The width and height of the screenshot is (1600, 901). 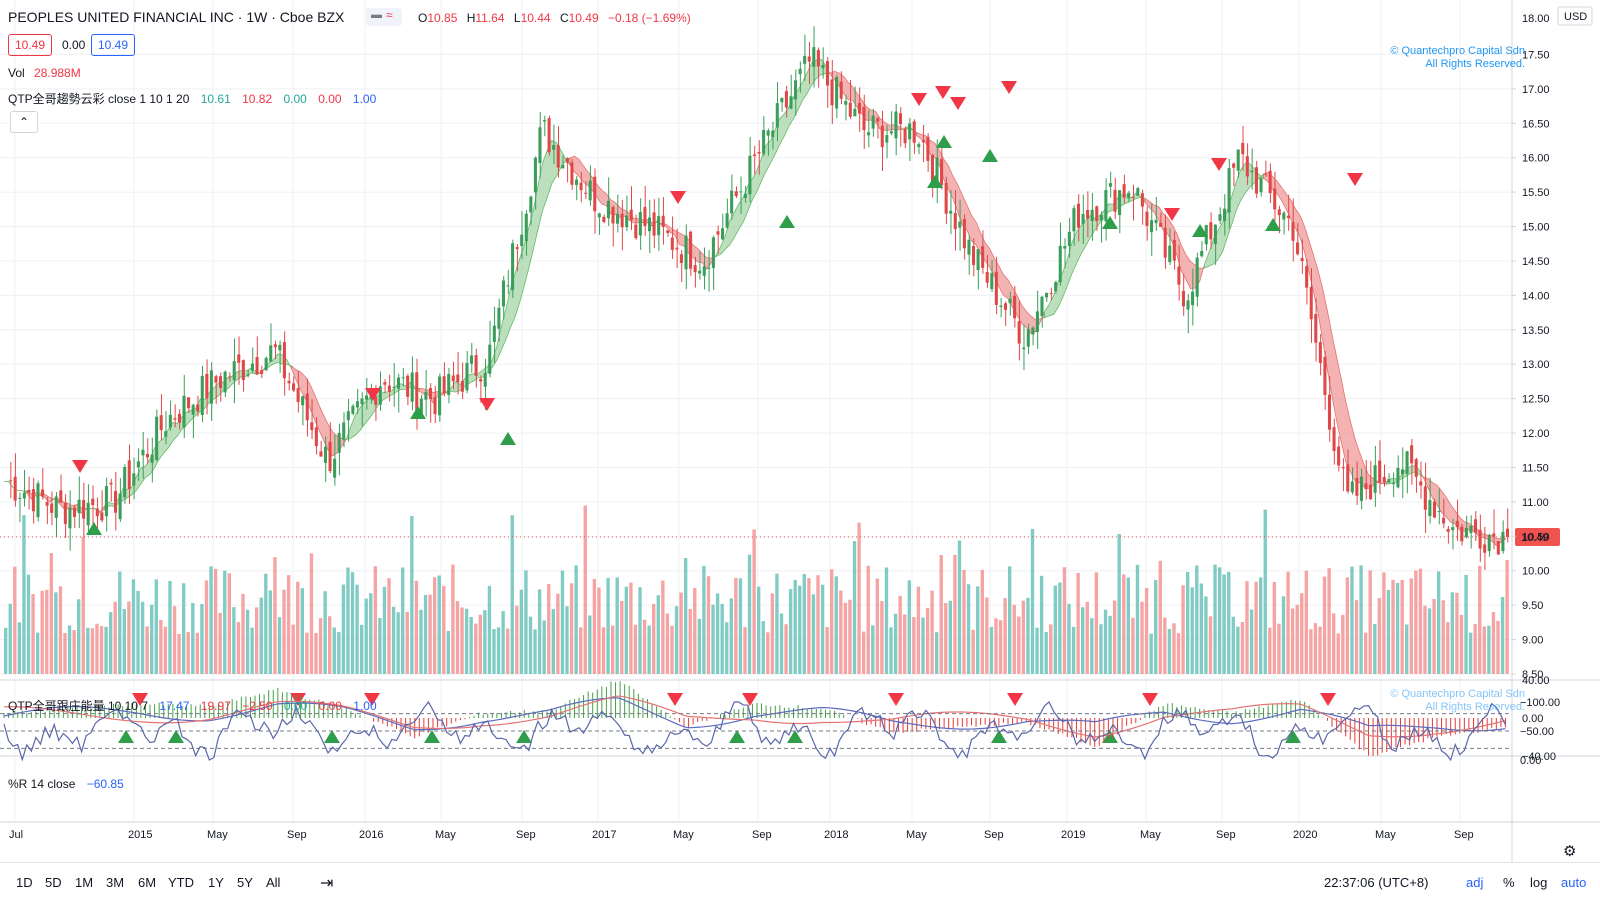 What do you see at coordinates (384, 17) in the screenshot?
I see `compare-toggle: ▬ ≈` at bounding box center [384, 17].